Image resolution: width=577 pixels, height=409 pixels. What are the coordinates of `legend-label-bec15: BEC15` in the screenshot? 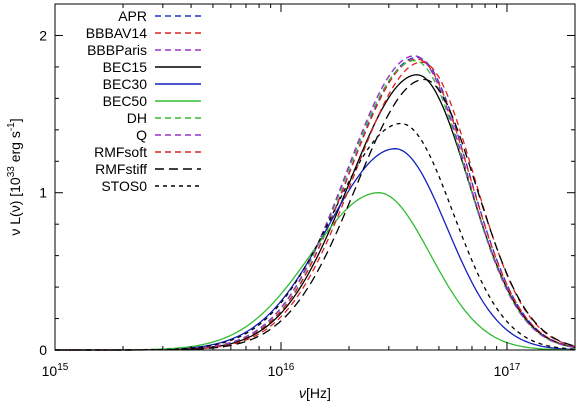 It's located at (125, 67).